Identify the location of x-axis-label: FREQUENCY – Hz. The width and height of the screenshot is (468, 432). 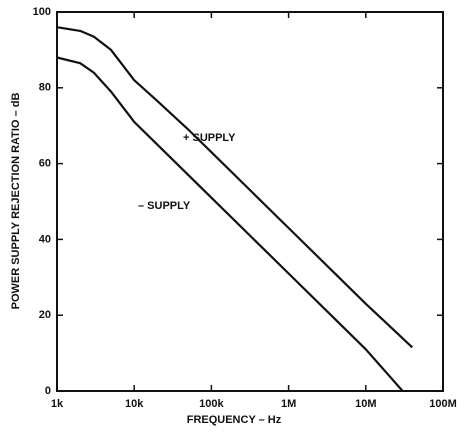
(234, 420).